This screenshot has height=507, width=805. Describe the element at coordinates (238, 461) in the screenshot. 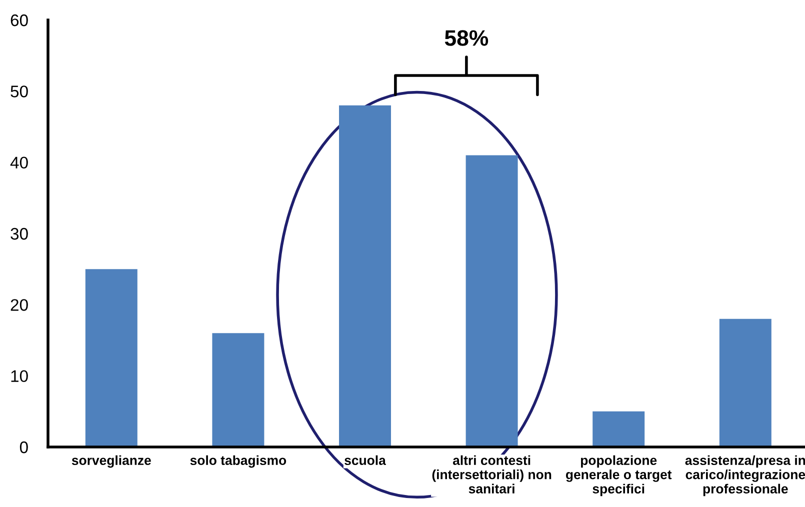

I see `x-tick-label: solo tabagismo` at that location.